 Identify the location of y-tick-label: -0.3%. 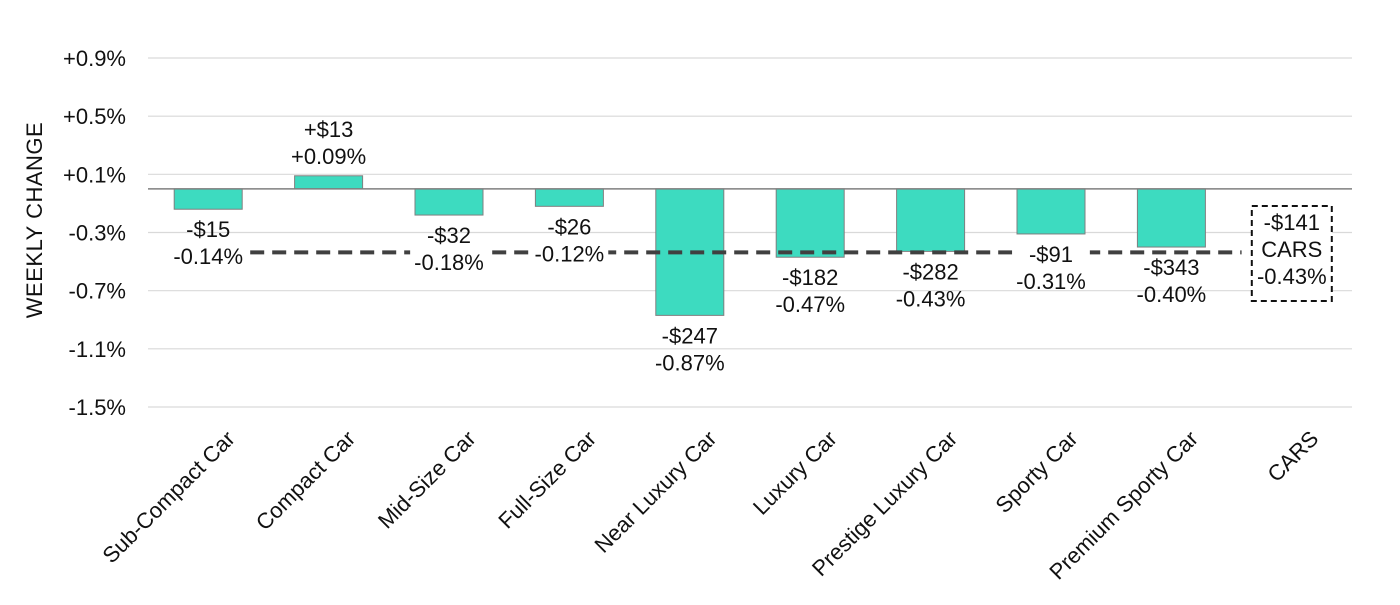
(97, 233).